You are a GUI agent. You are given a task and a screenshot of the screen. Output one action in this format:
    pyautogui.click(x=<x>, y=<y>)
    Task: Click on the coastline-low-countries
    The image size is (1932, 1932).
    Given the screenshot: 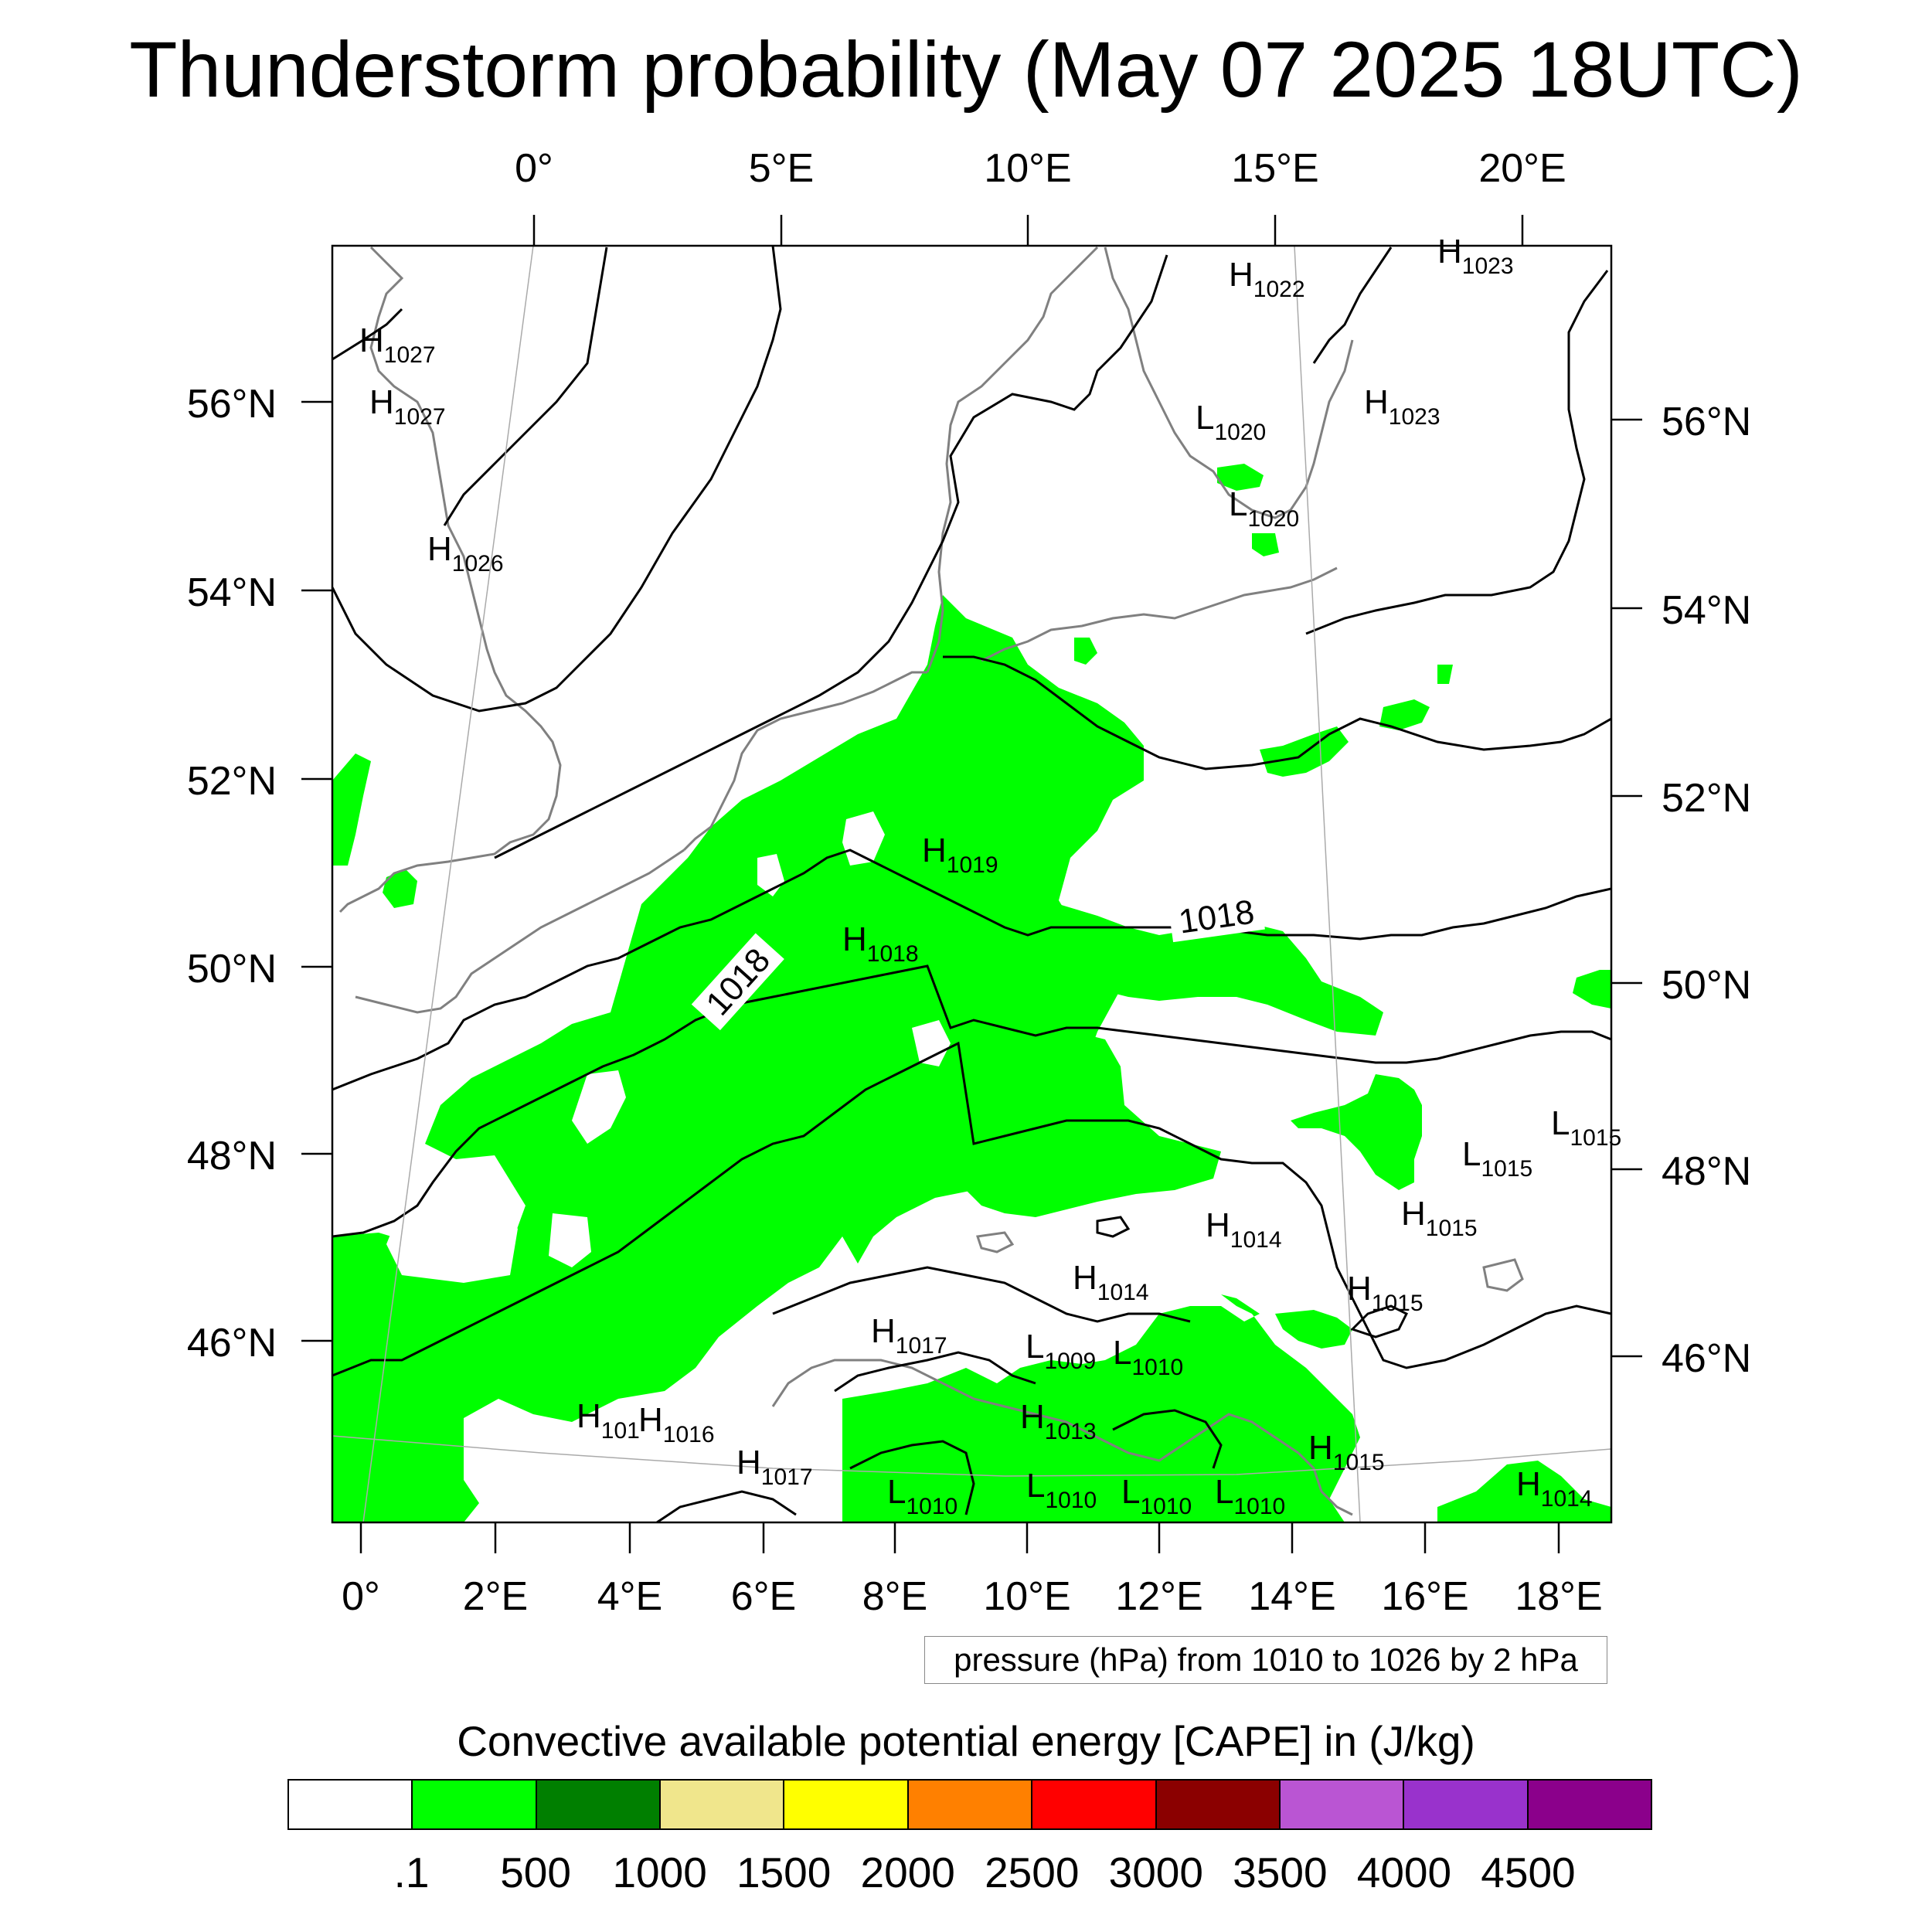 What is the action you would take?
    pyautogui.click(x=805, y=762)
    